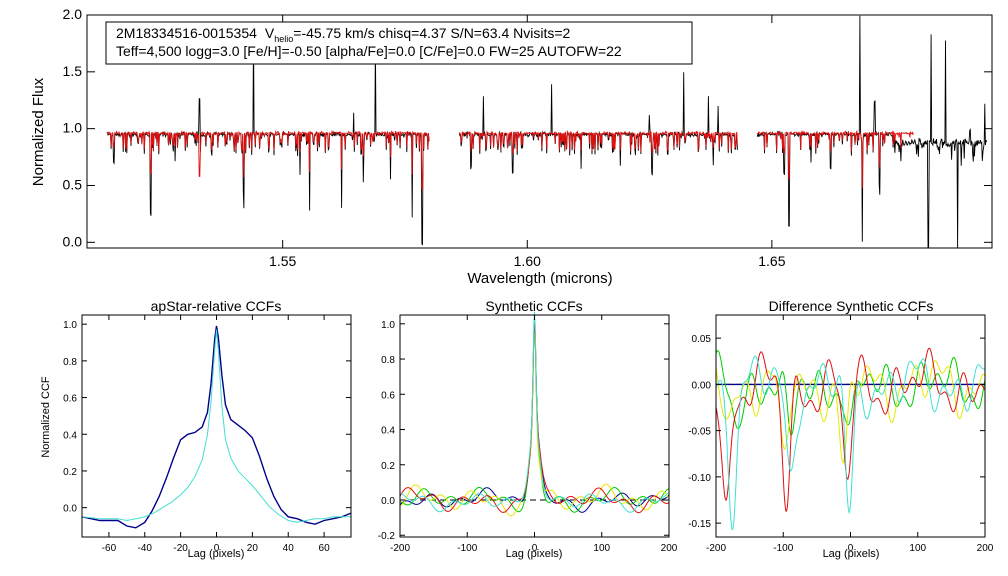 This screenshot has width=1008, height=576. What do you see at coordinates (699, 478) in the screenshot?
I see `difference-ccf-ytick-label: -0.10` at bounding box center [699, 478].